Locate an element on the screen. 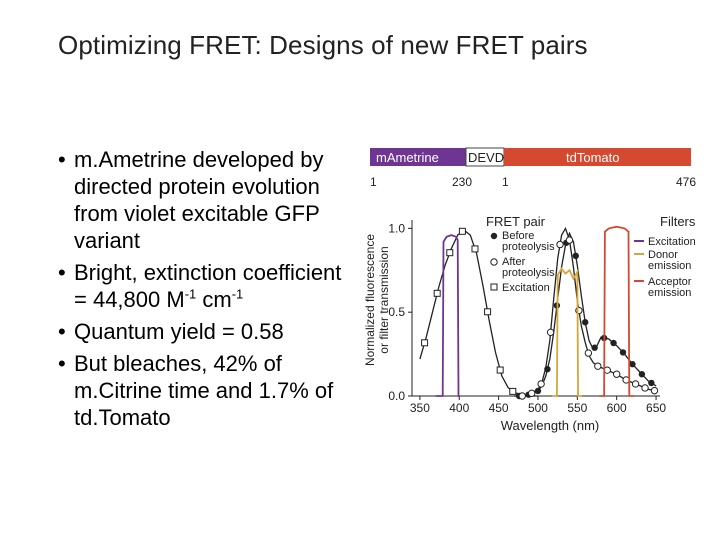 This screenshot has height=540, width=720. y-tick-label: 0.0 is located at coordinates (396, 396).